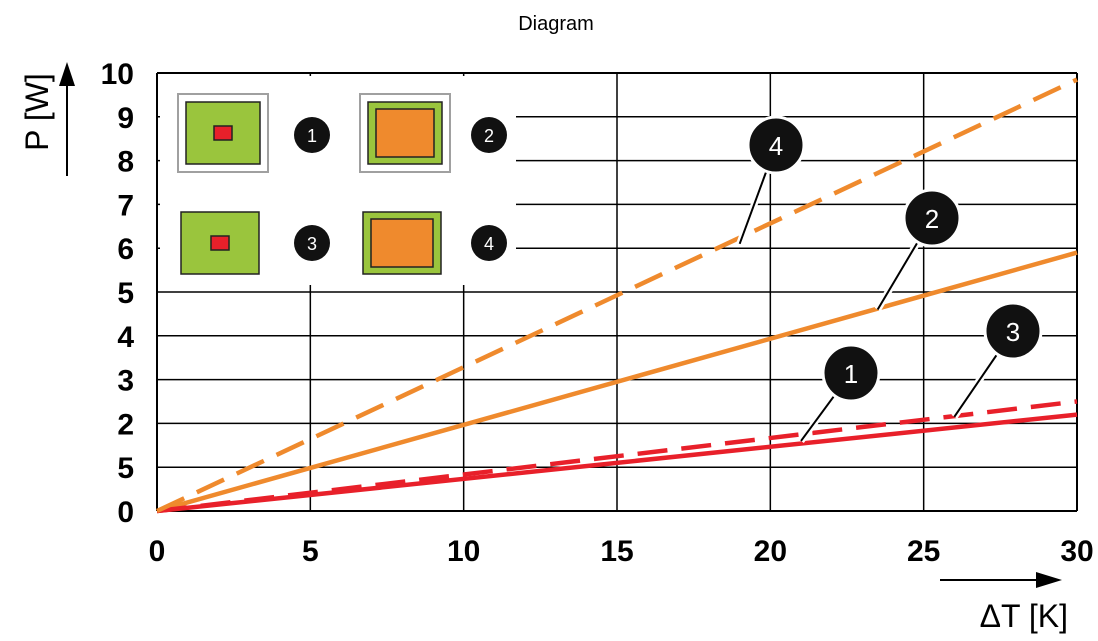 The height and width of the screenshot is (641, 1098). Describe the element at coordinates (117, 74) in the screenshot. I see `y-tick-label: 10` at that location.